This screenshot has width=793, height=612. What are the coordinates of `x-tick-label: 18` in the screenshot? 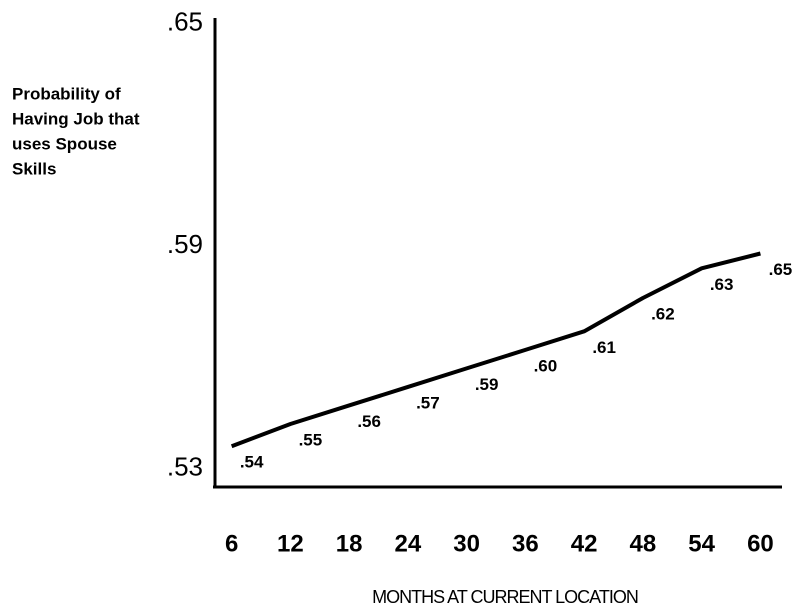 It's located at (349, 543).